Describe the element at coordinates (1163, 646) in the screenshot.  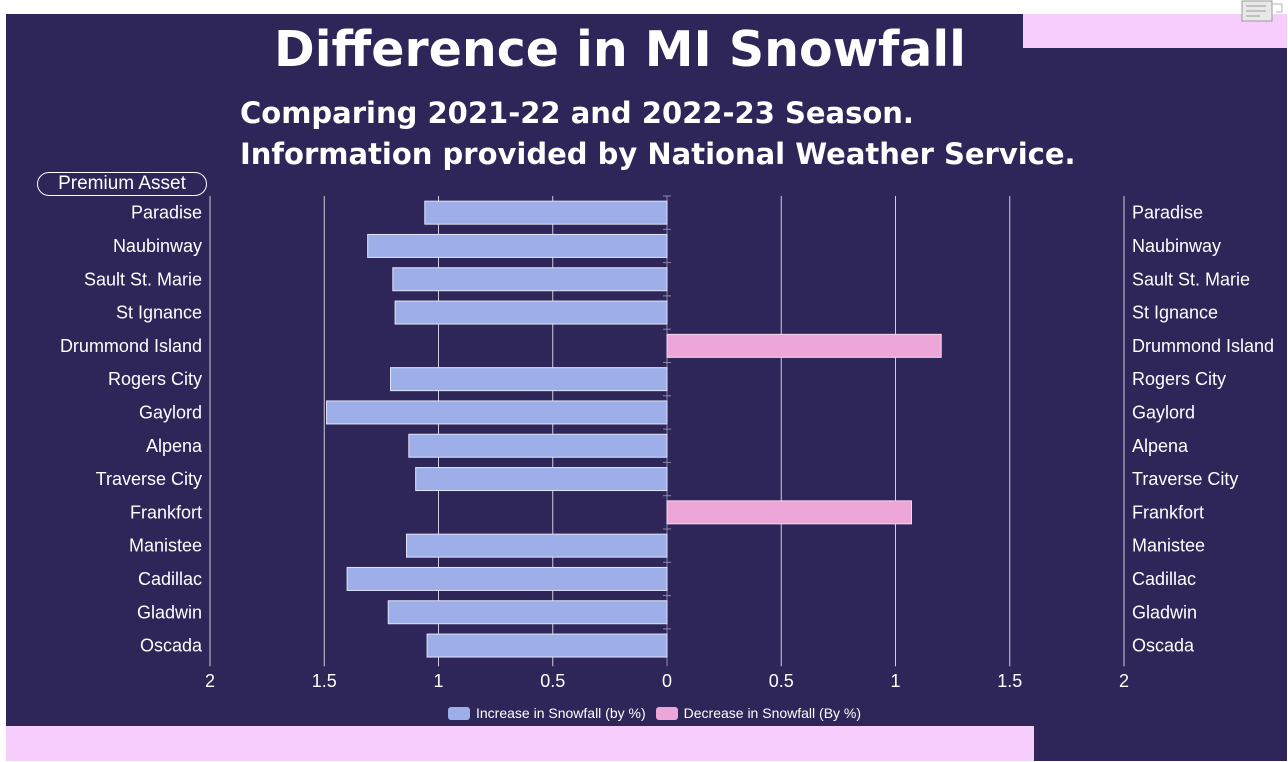
I see `category-label-right: Oscada` at that location.